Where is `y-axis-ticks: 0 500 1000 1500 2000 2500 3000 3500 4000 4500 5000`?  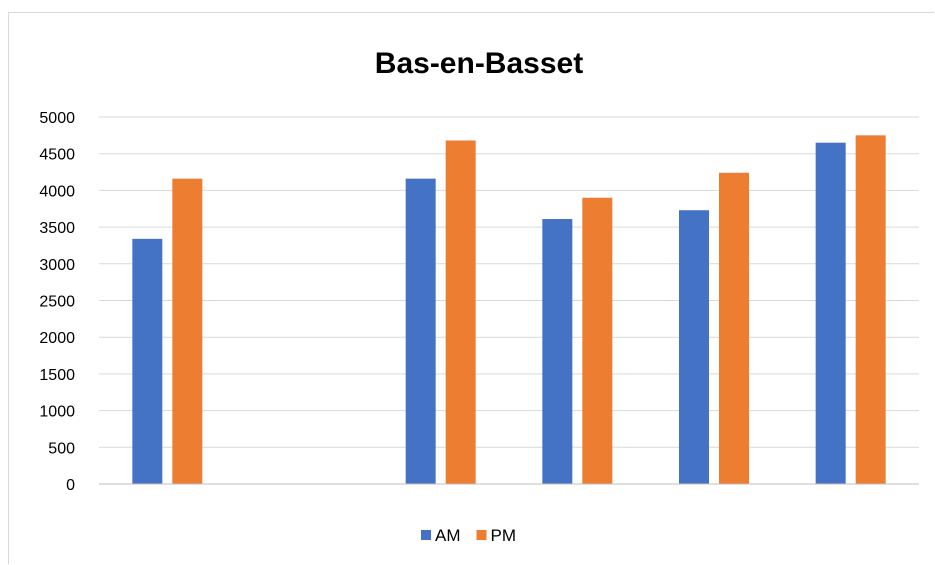 y-axis-ticks: 0 500 1000 1500 2000 2500 3000 3500 4000 4500 5000 is located at coordinates (57, 302).